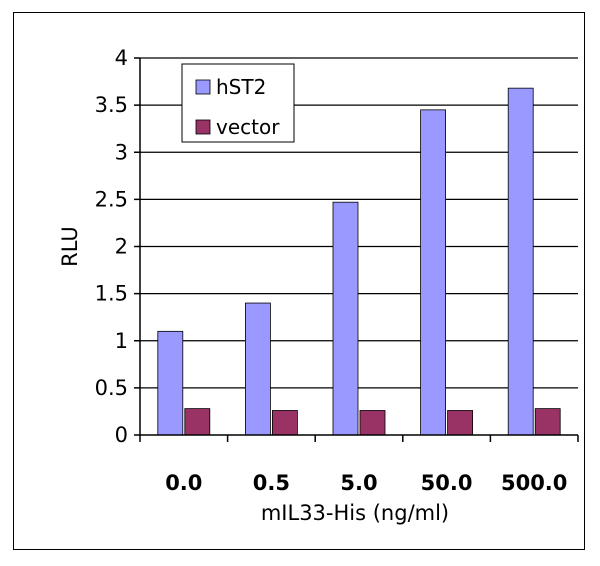 Image resolution: width=600 pixels, height=566 pixels. What do you see at coordinates (238, 103) in the screenshot?
I see `legend: hST2 vector` at bounding box center [238, 103].